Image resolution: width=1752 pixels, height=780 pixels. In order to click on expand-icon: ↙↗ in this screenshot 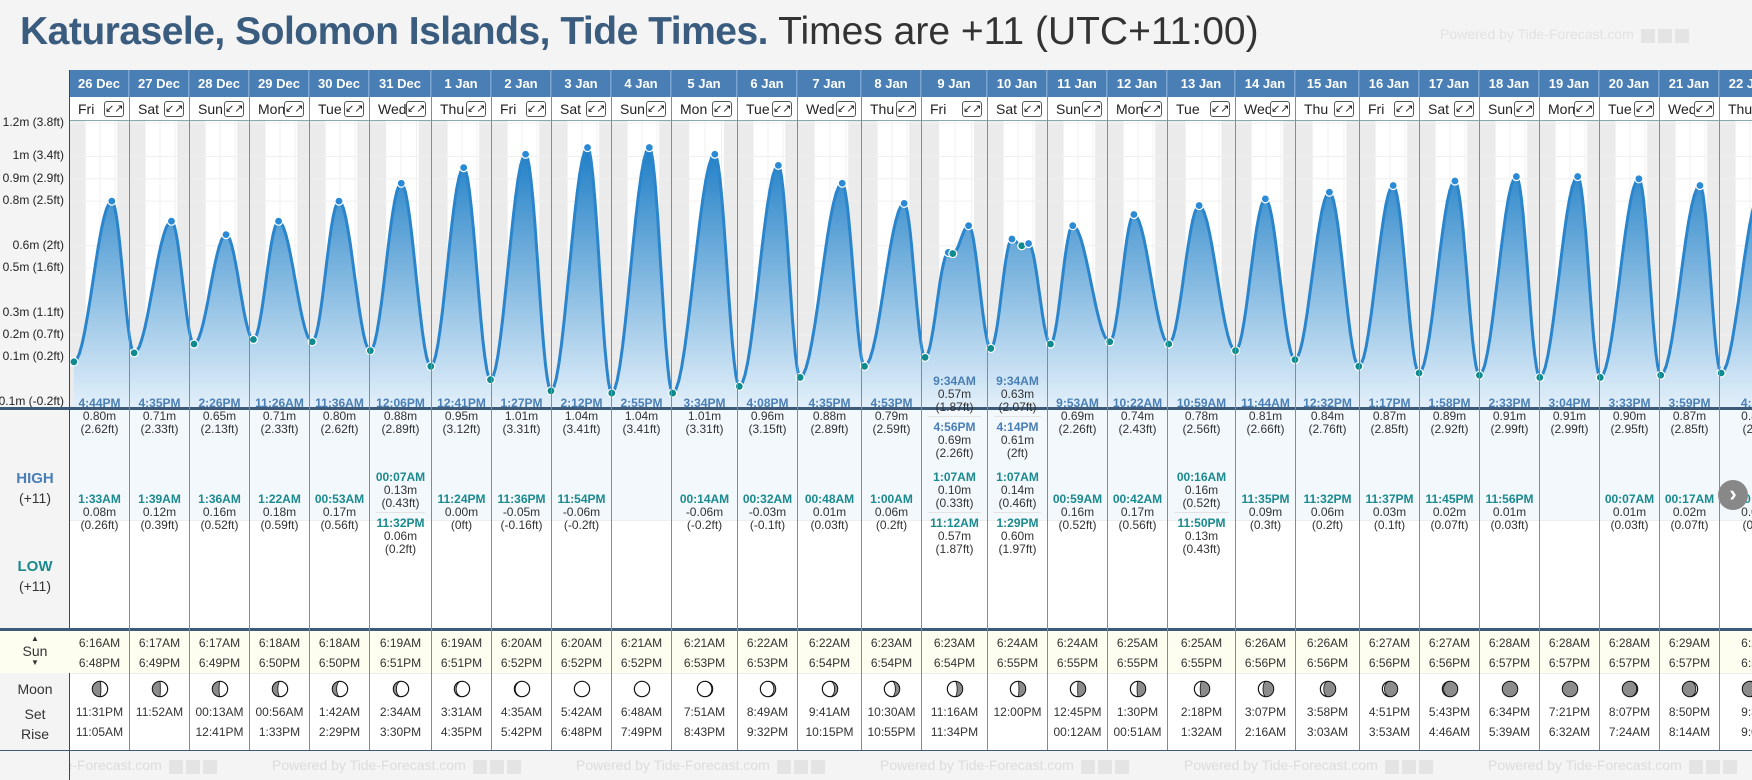, I will do `click(656, 109)`.